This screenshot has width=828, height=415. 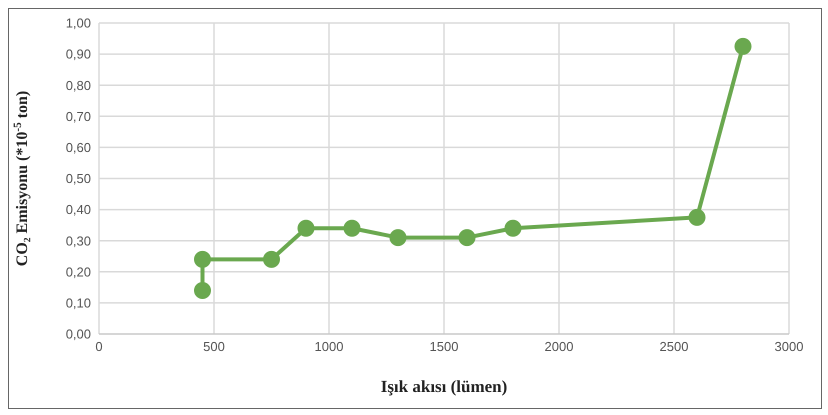 I want to click on x-tick-label: 1000, so click(x=329, y=346).